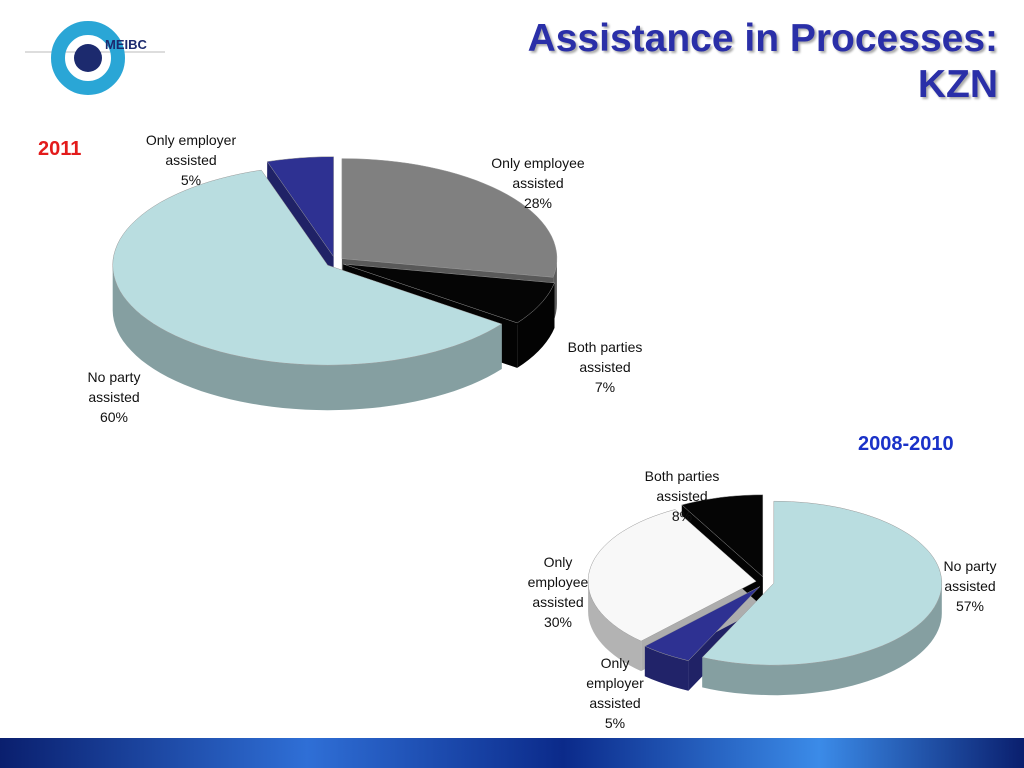 The image size is (1024, 768). I want to click on value-label: 57%, so click(970, 606).